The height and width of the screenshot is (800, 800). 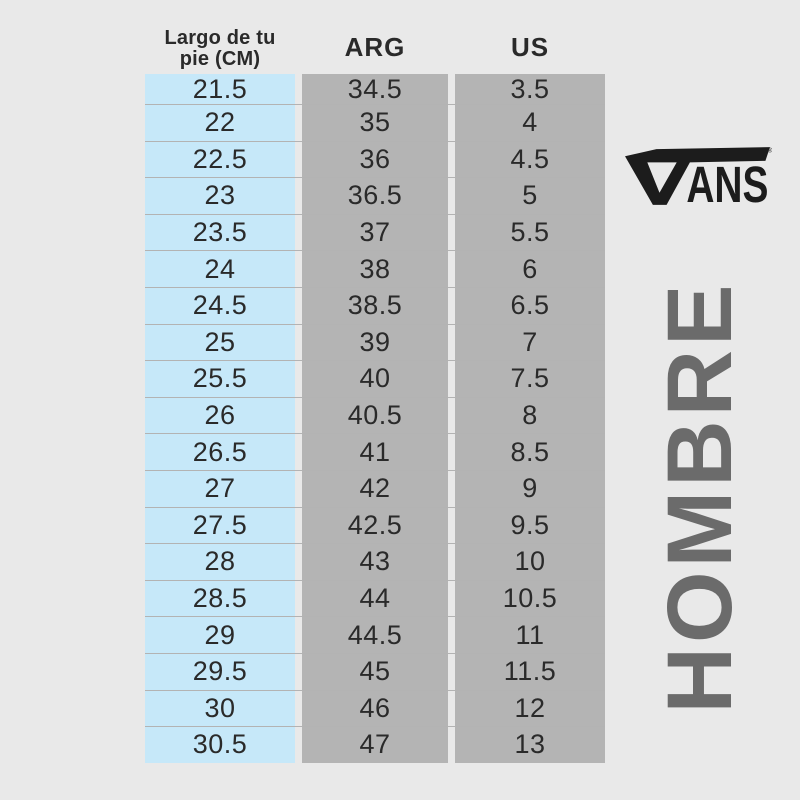 I want to click on cell-us-size: 4, so click(x=530, y=123).